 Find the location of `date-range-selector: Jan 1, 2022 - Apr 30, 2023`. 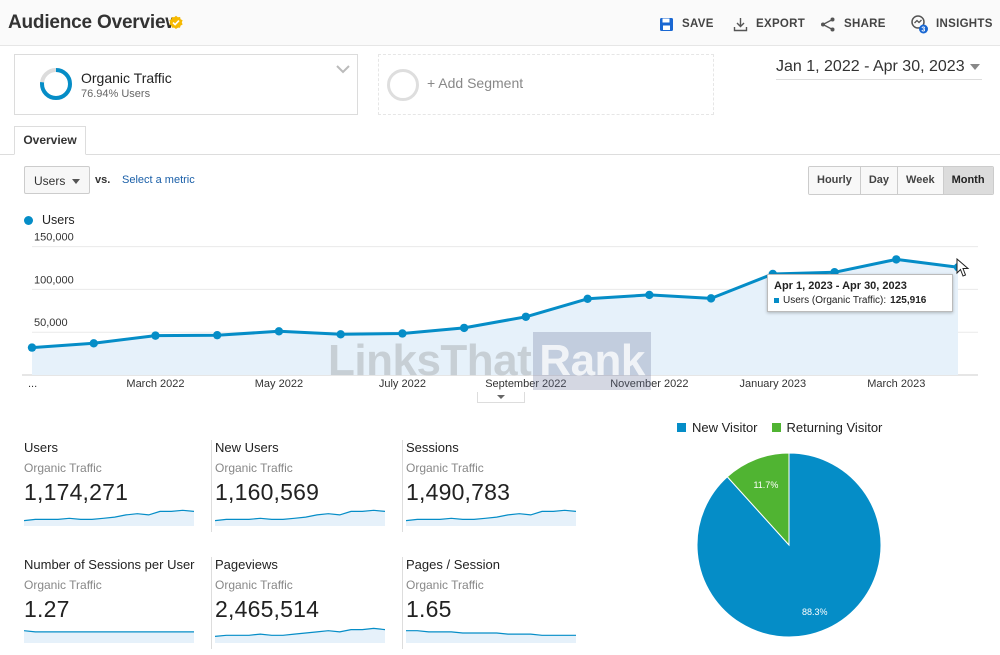

date-range-selector: Jan 1, 2022 - Apr 30, 2023 is located at coordinates (879, 69).